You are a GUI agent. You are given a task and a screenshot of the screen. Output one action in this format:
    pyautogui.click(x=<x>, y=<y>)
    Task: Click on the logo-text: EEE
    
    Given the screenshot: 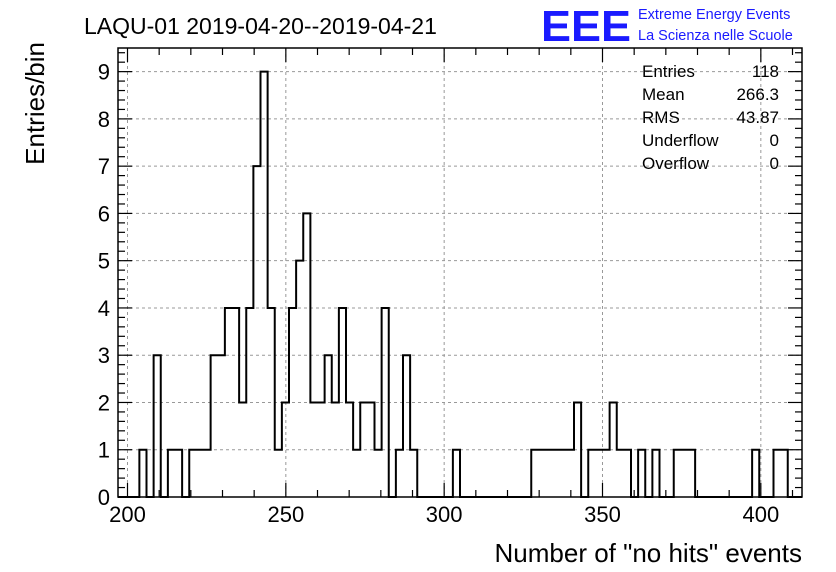 What is the action you would take?
    pyautogui.click(x=586, y=26)
    